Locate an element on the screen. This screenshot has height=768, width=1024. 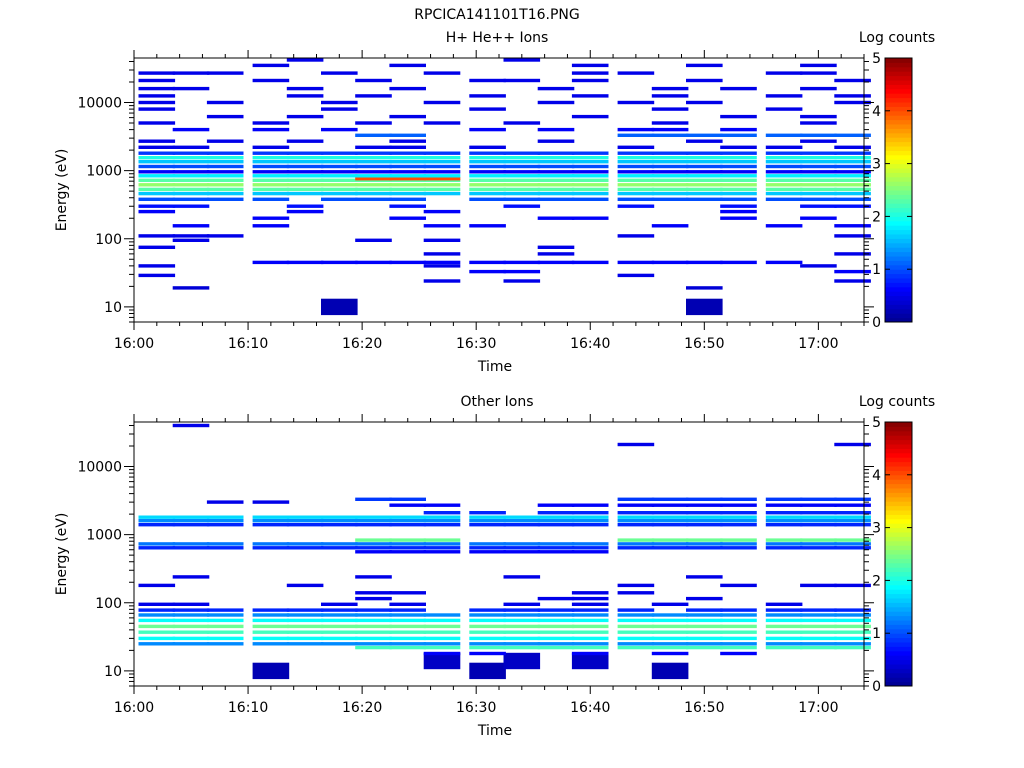
x-tick-label: 16:20 is located at coordinates (362, 344).